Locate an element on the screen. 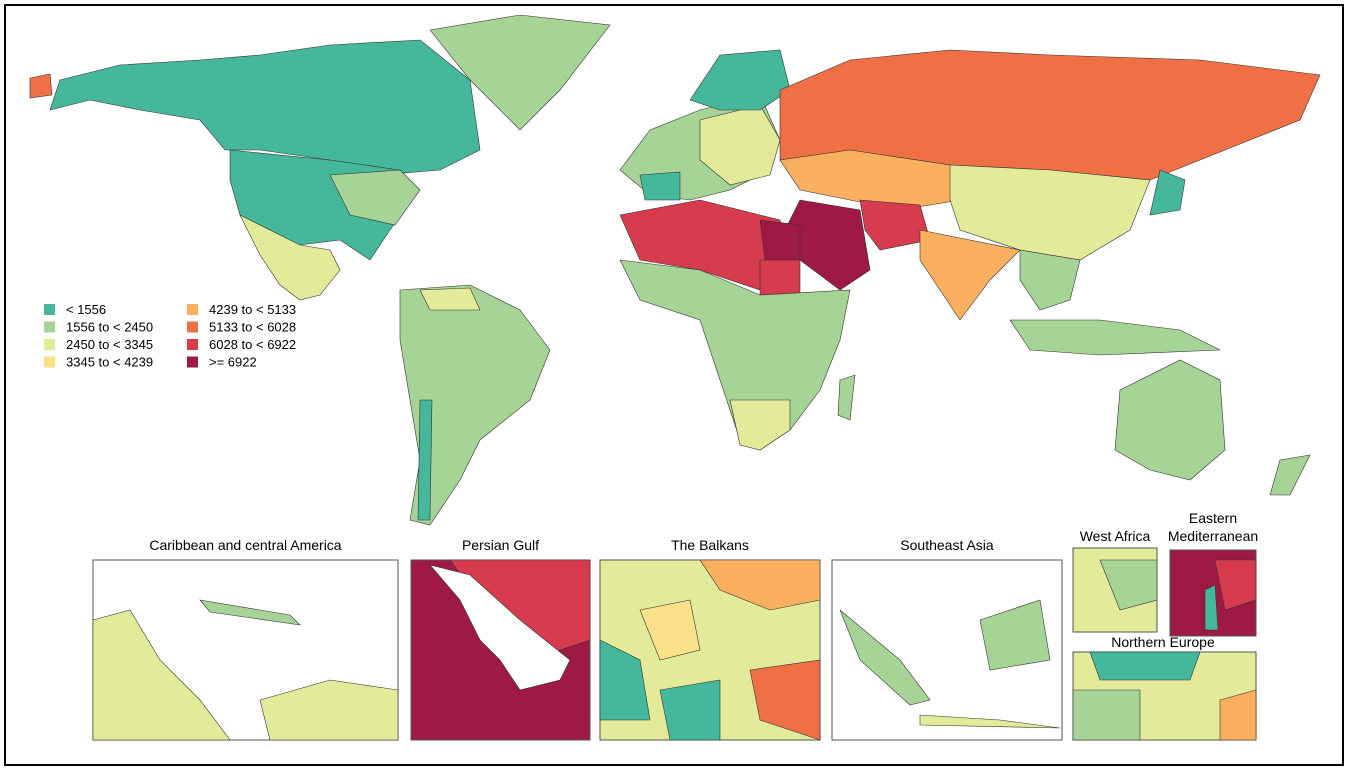  inset-title: Southeast Asia is located at coordinates (947, 545).